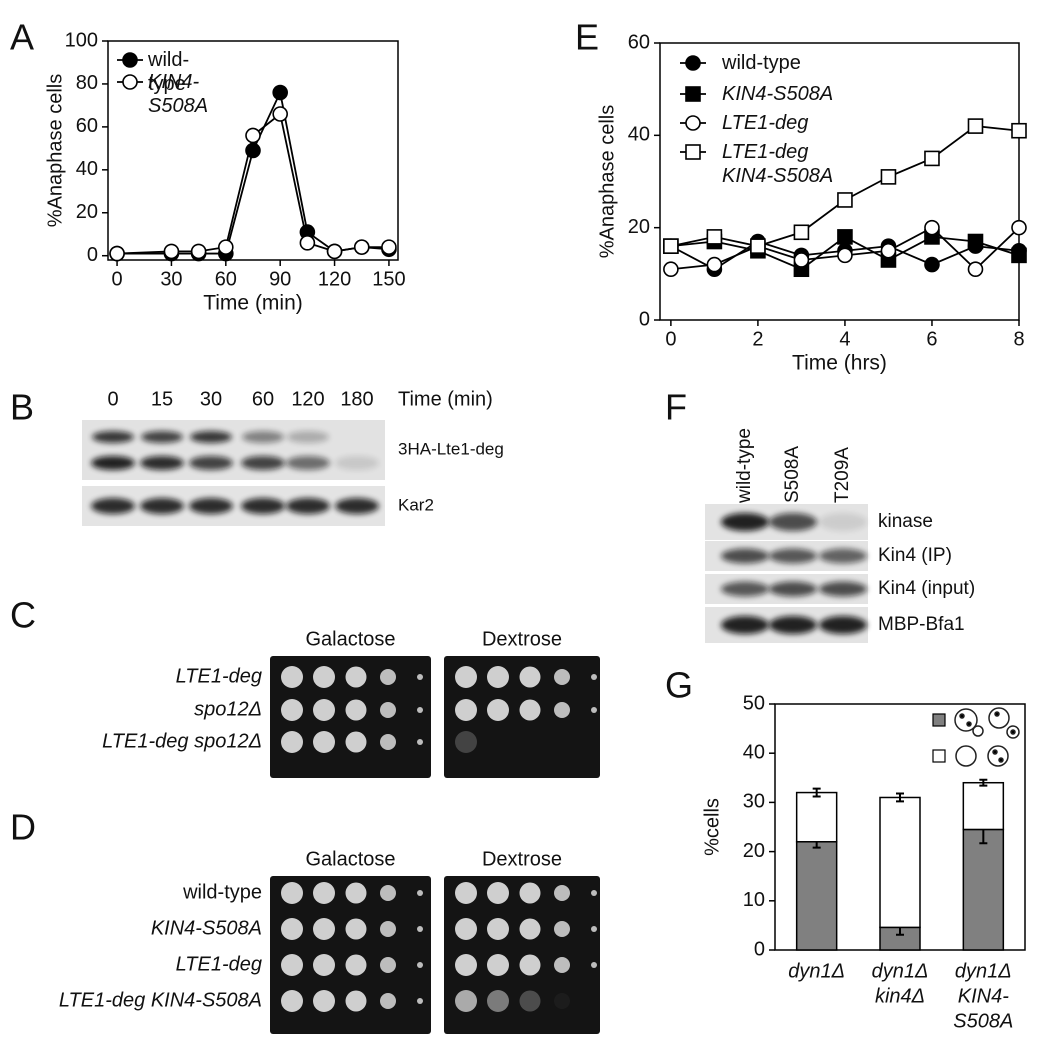 The height and width of the screenshot is (1048, 1050). I want to click on lane-label: 30, so click(211, 399).